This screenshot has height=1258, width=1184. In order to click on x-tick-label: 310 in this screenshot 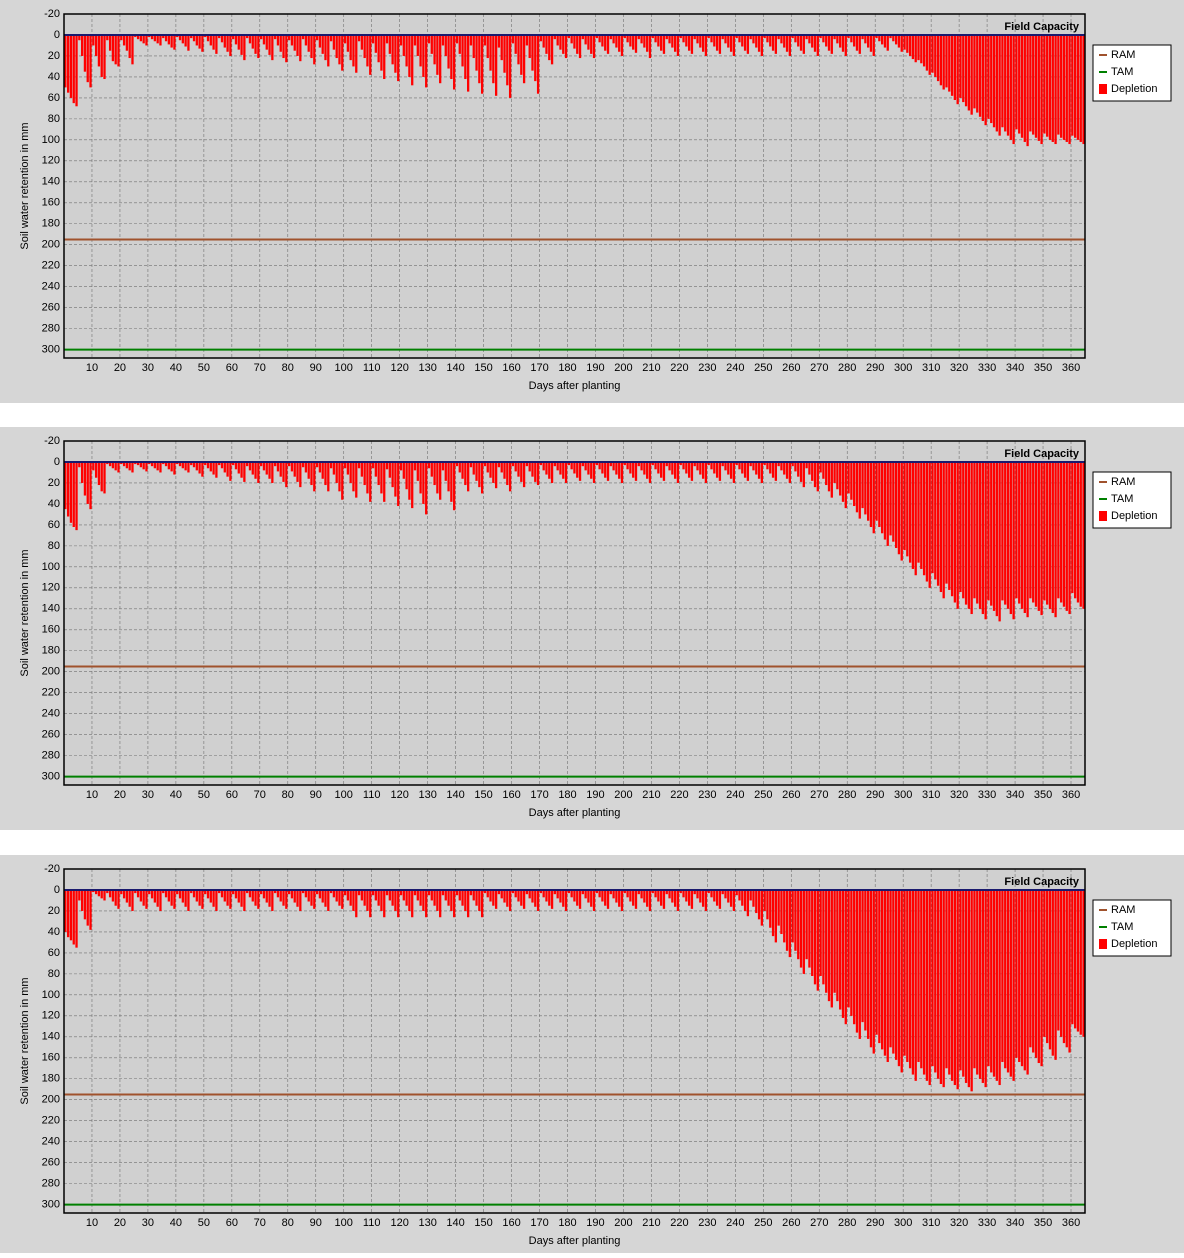, I will do `click(931, 368)`.